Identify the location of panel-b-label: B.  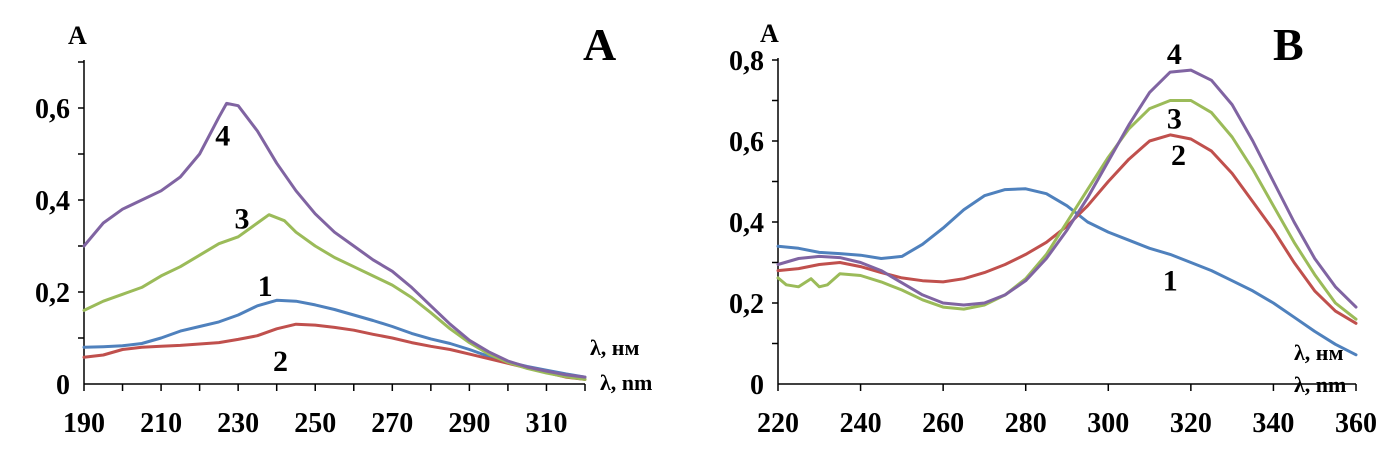
(1288, 44).